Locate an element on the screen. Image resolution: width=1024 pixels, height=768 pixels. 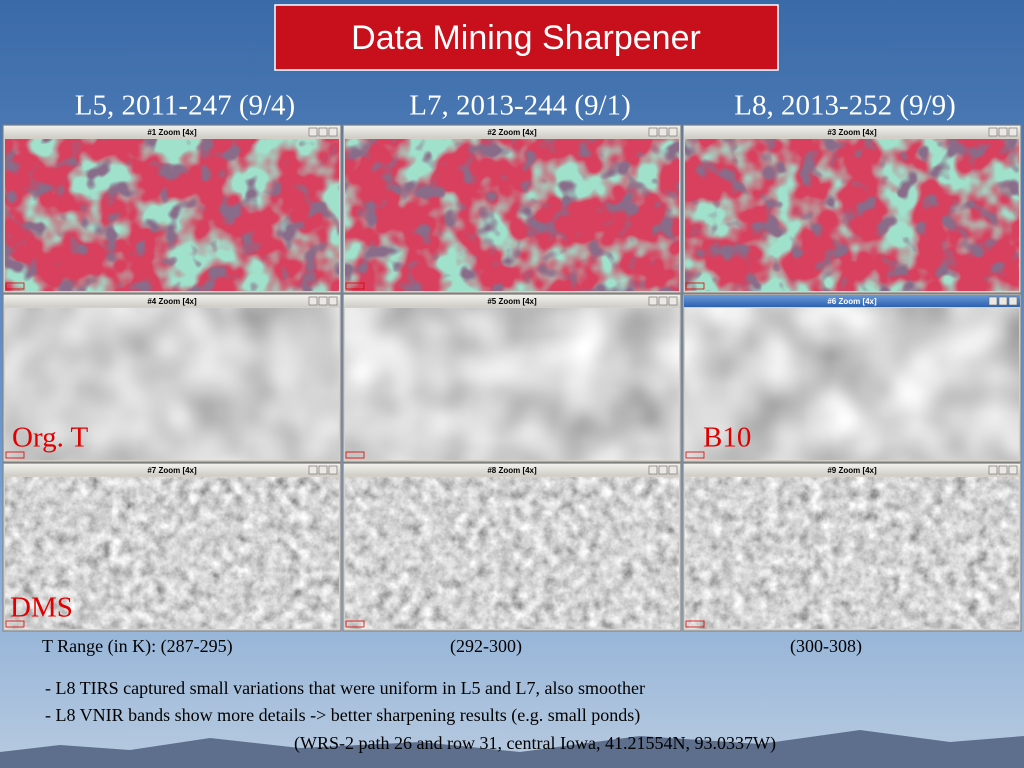
zoom-window: #8 Zoom [4x] is located at coordinates (512, 547).